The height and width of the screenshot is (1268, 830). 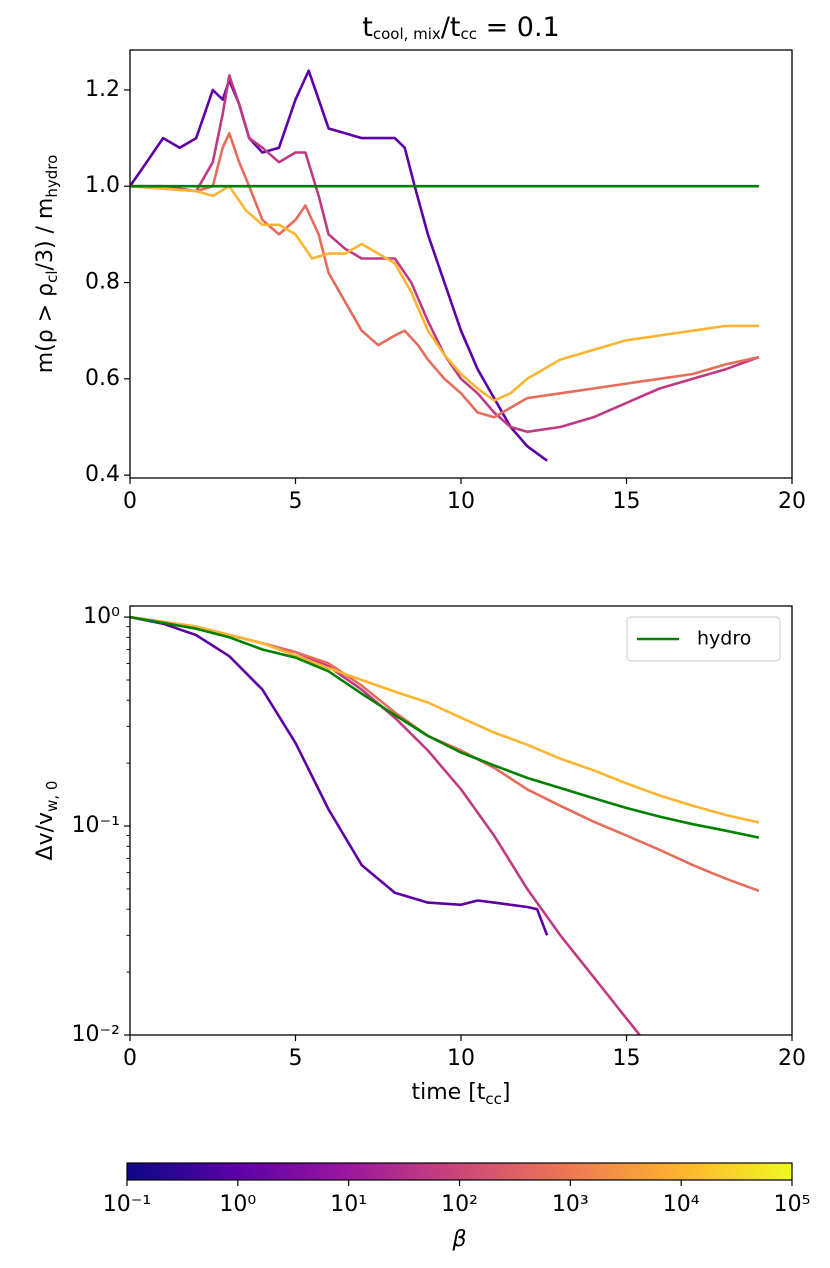 What do you see at coordinates (407, 34) in the screenshot?
I see `chart-title-part: cool, mix` at bounding box center [407, 34].